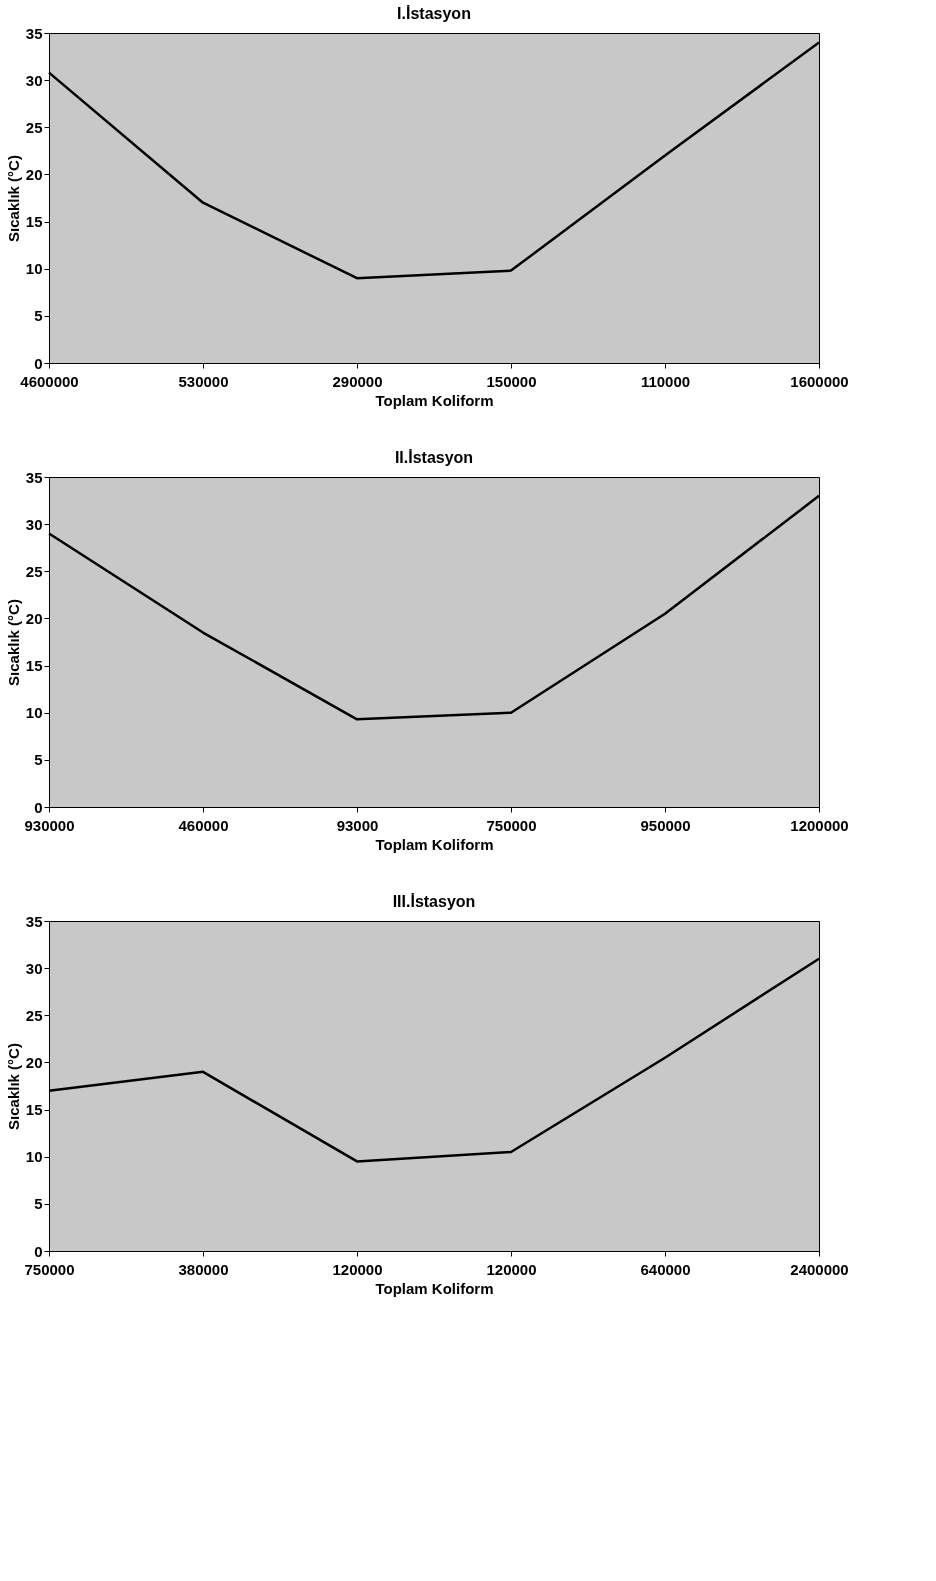 The width and height of the screenshot is (936, 1581). I want to click on x-tick-label: 110000, so click(665, 381).